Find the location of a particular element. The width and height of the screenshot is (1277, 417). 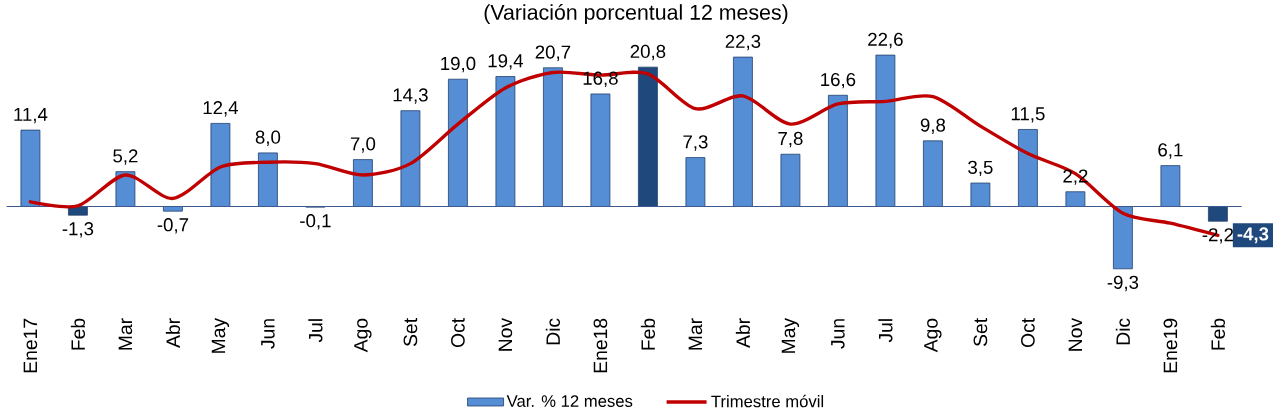

data-label: 12,4 is located at coordinates (221, 109).